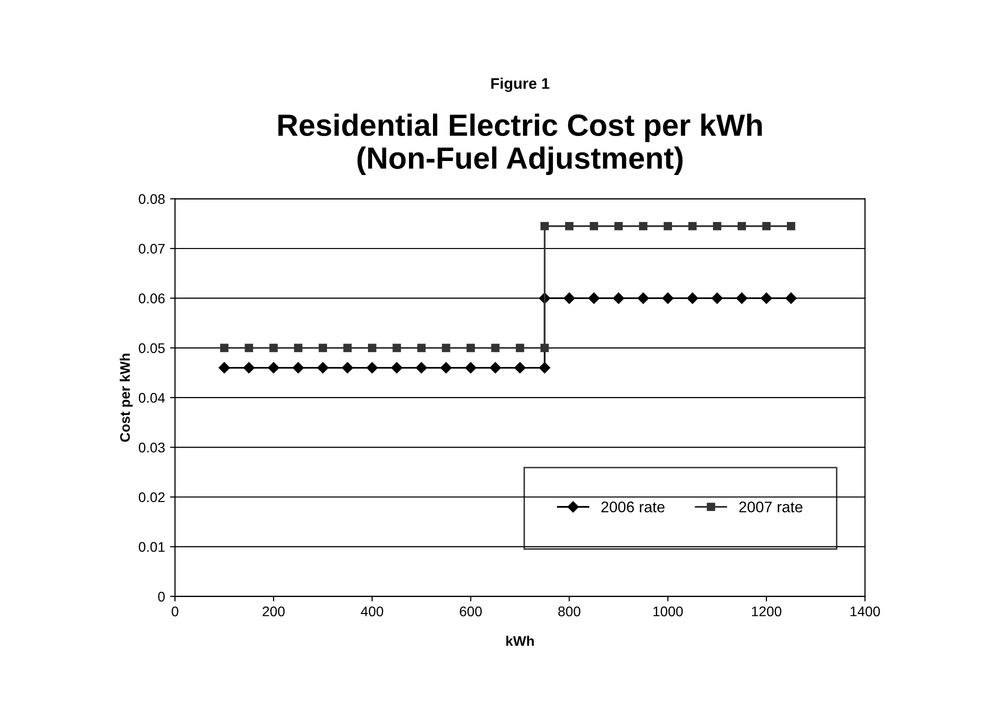  I want to click on y-tick-label: 0.01, so click(151, 547).